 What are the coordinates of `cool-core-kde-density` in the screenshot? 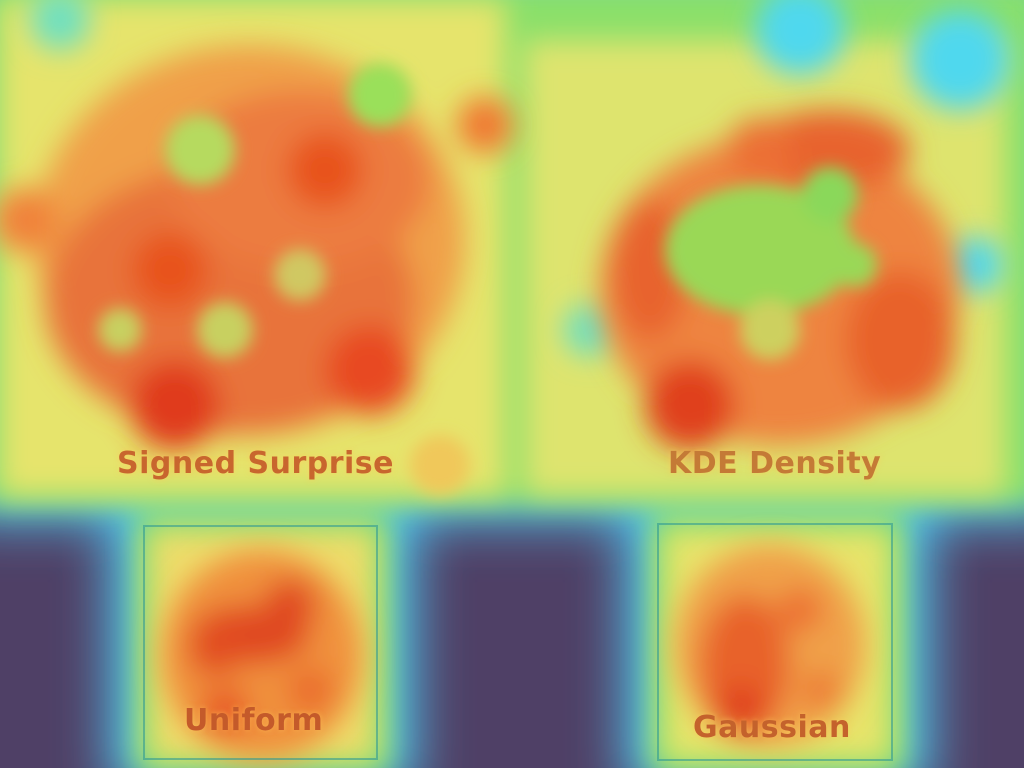 It's located at (771, 263).